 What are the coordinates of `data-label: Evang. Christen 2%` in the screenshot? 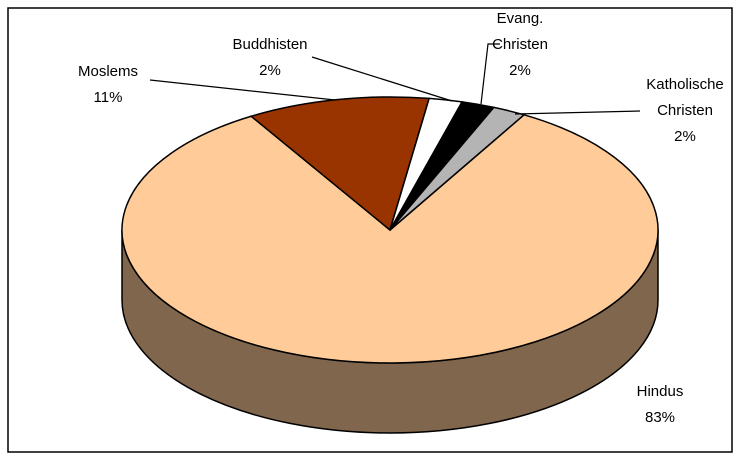 It's located at (520, 45).